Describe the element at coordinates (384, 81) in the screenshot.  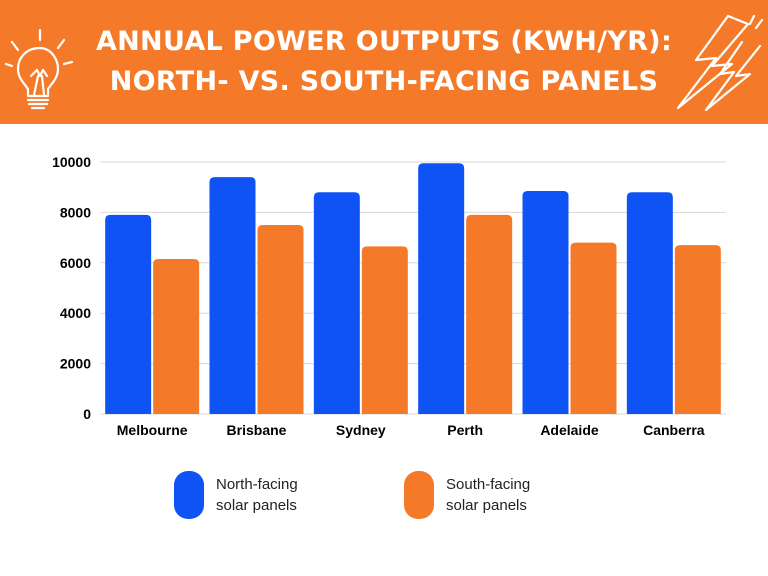
I see `title-line-2: NORTH- VS. SOUTH-FACING PANELS` at that location.